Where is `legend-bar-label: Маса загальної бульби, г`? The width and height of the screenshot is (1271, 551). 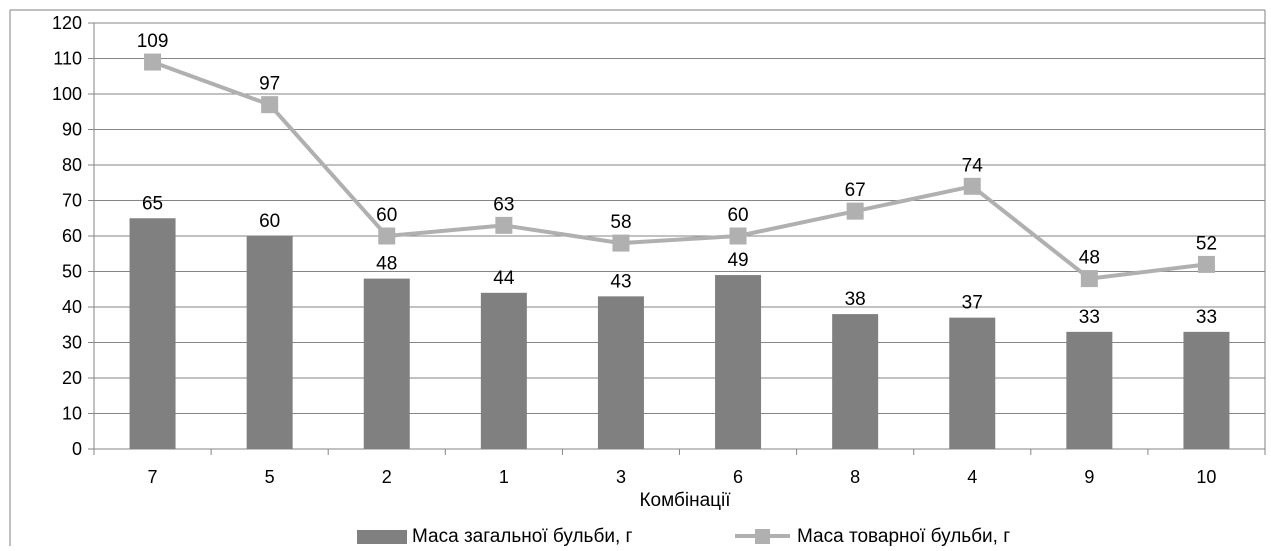 legend-bar-label: Маса загальної бульби, г is located at coordinates (522, 536).